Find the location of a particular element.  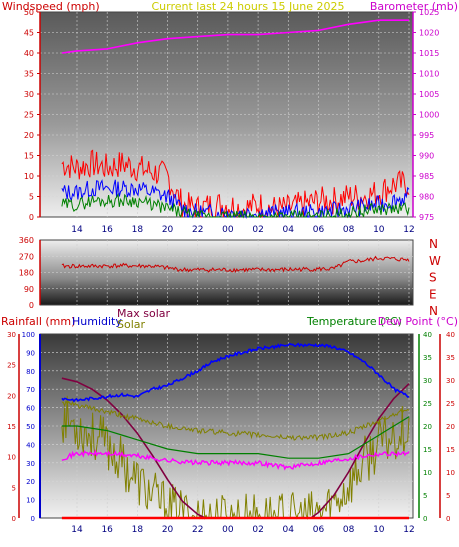

humidity-tick-label: 30 is located at coordinates (30, 464).